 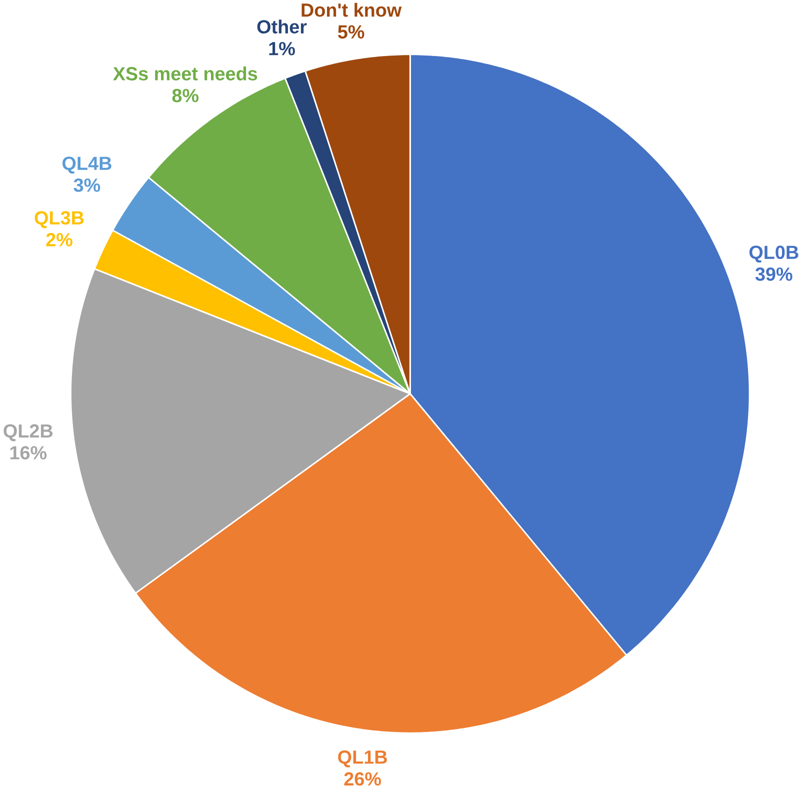 I want to click on slice-label: QL0B, so click(x=773, y=254).